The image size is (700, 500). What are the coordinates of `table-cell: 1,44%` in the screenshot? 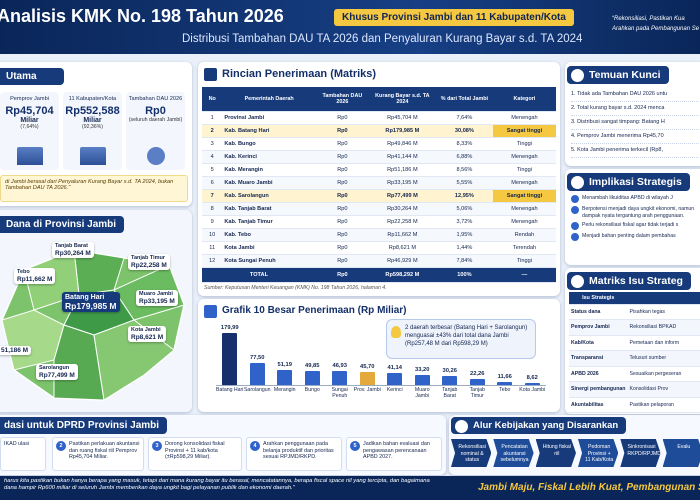 It's located at (464, 248).